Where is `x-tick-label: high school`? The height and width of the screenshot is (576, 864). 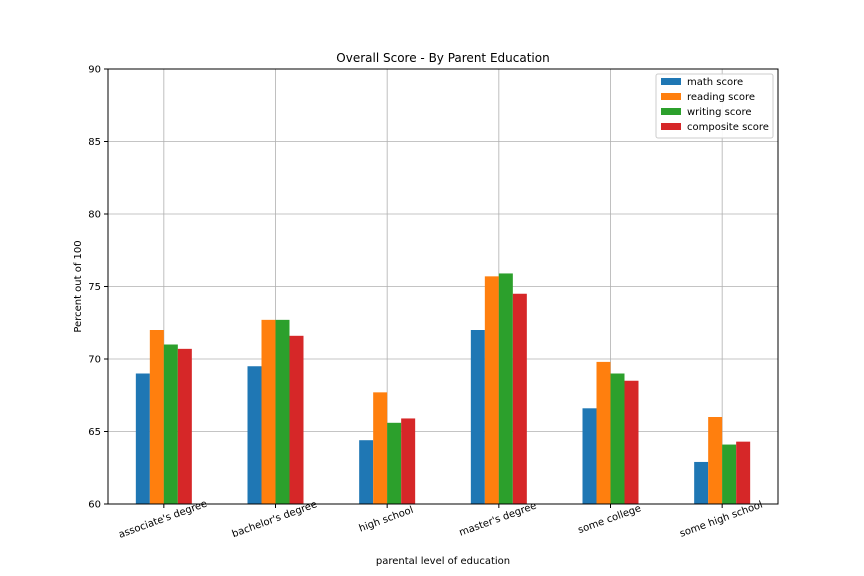
x-tick-label: high school is located at coordinates (386, 520).